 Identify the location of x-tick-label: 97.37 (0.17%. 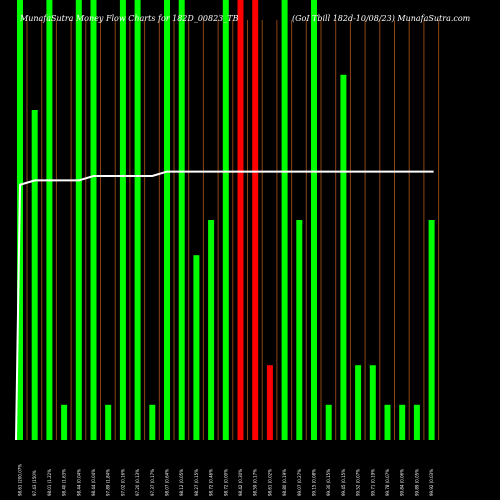
(152, 482).